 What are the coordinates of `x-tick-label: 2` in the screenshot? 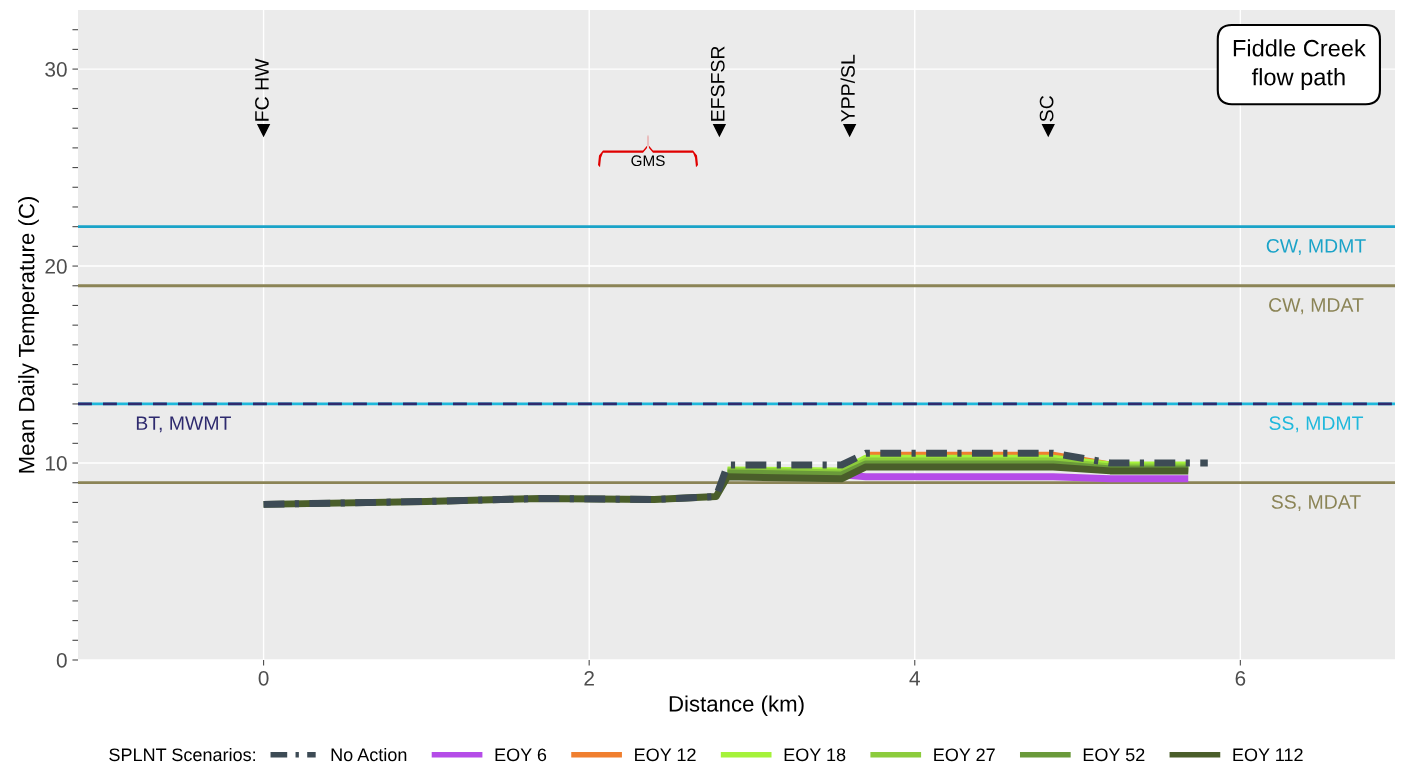 It's located at (589, 678).